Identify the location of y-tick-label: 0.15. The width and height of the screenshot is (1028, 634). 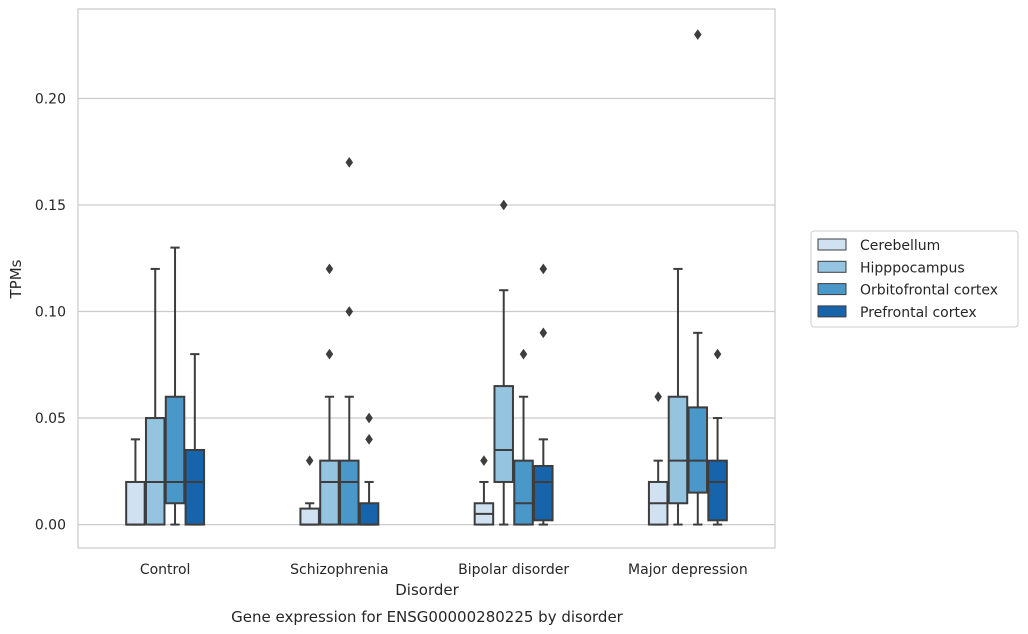
(50, 206).